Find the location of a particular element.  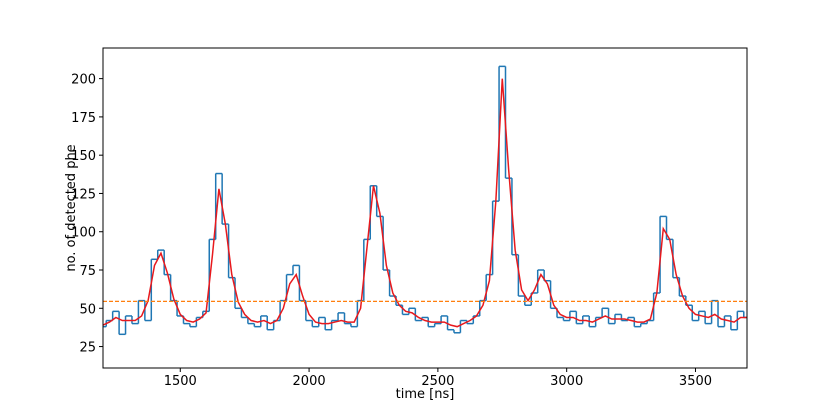

x-tick-label: 1500 is located at coordinates (180, 381).